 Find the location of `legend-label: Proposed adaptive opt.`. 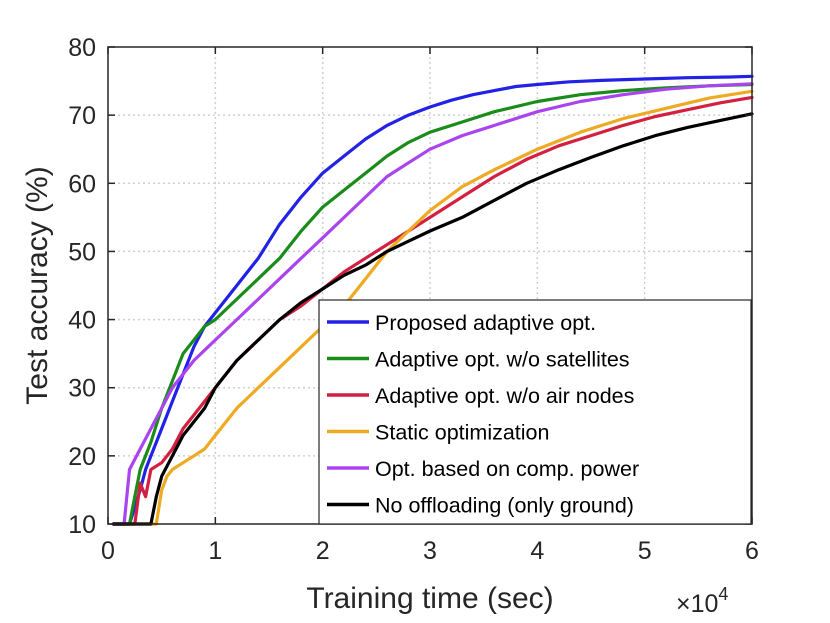

legend-label: Proposed adaptive opt. is located at coordinates (485, 323).